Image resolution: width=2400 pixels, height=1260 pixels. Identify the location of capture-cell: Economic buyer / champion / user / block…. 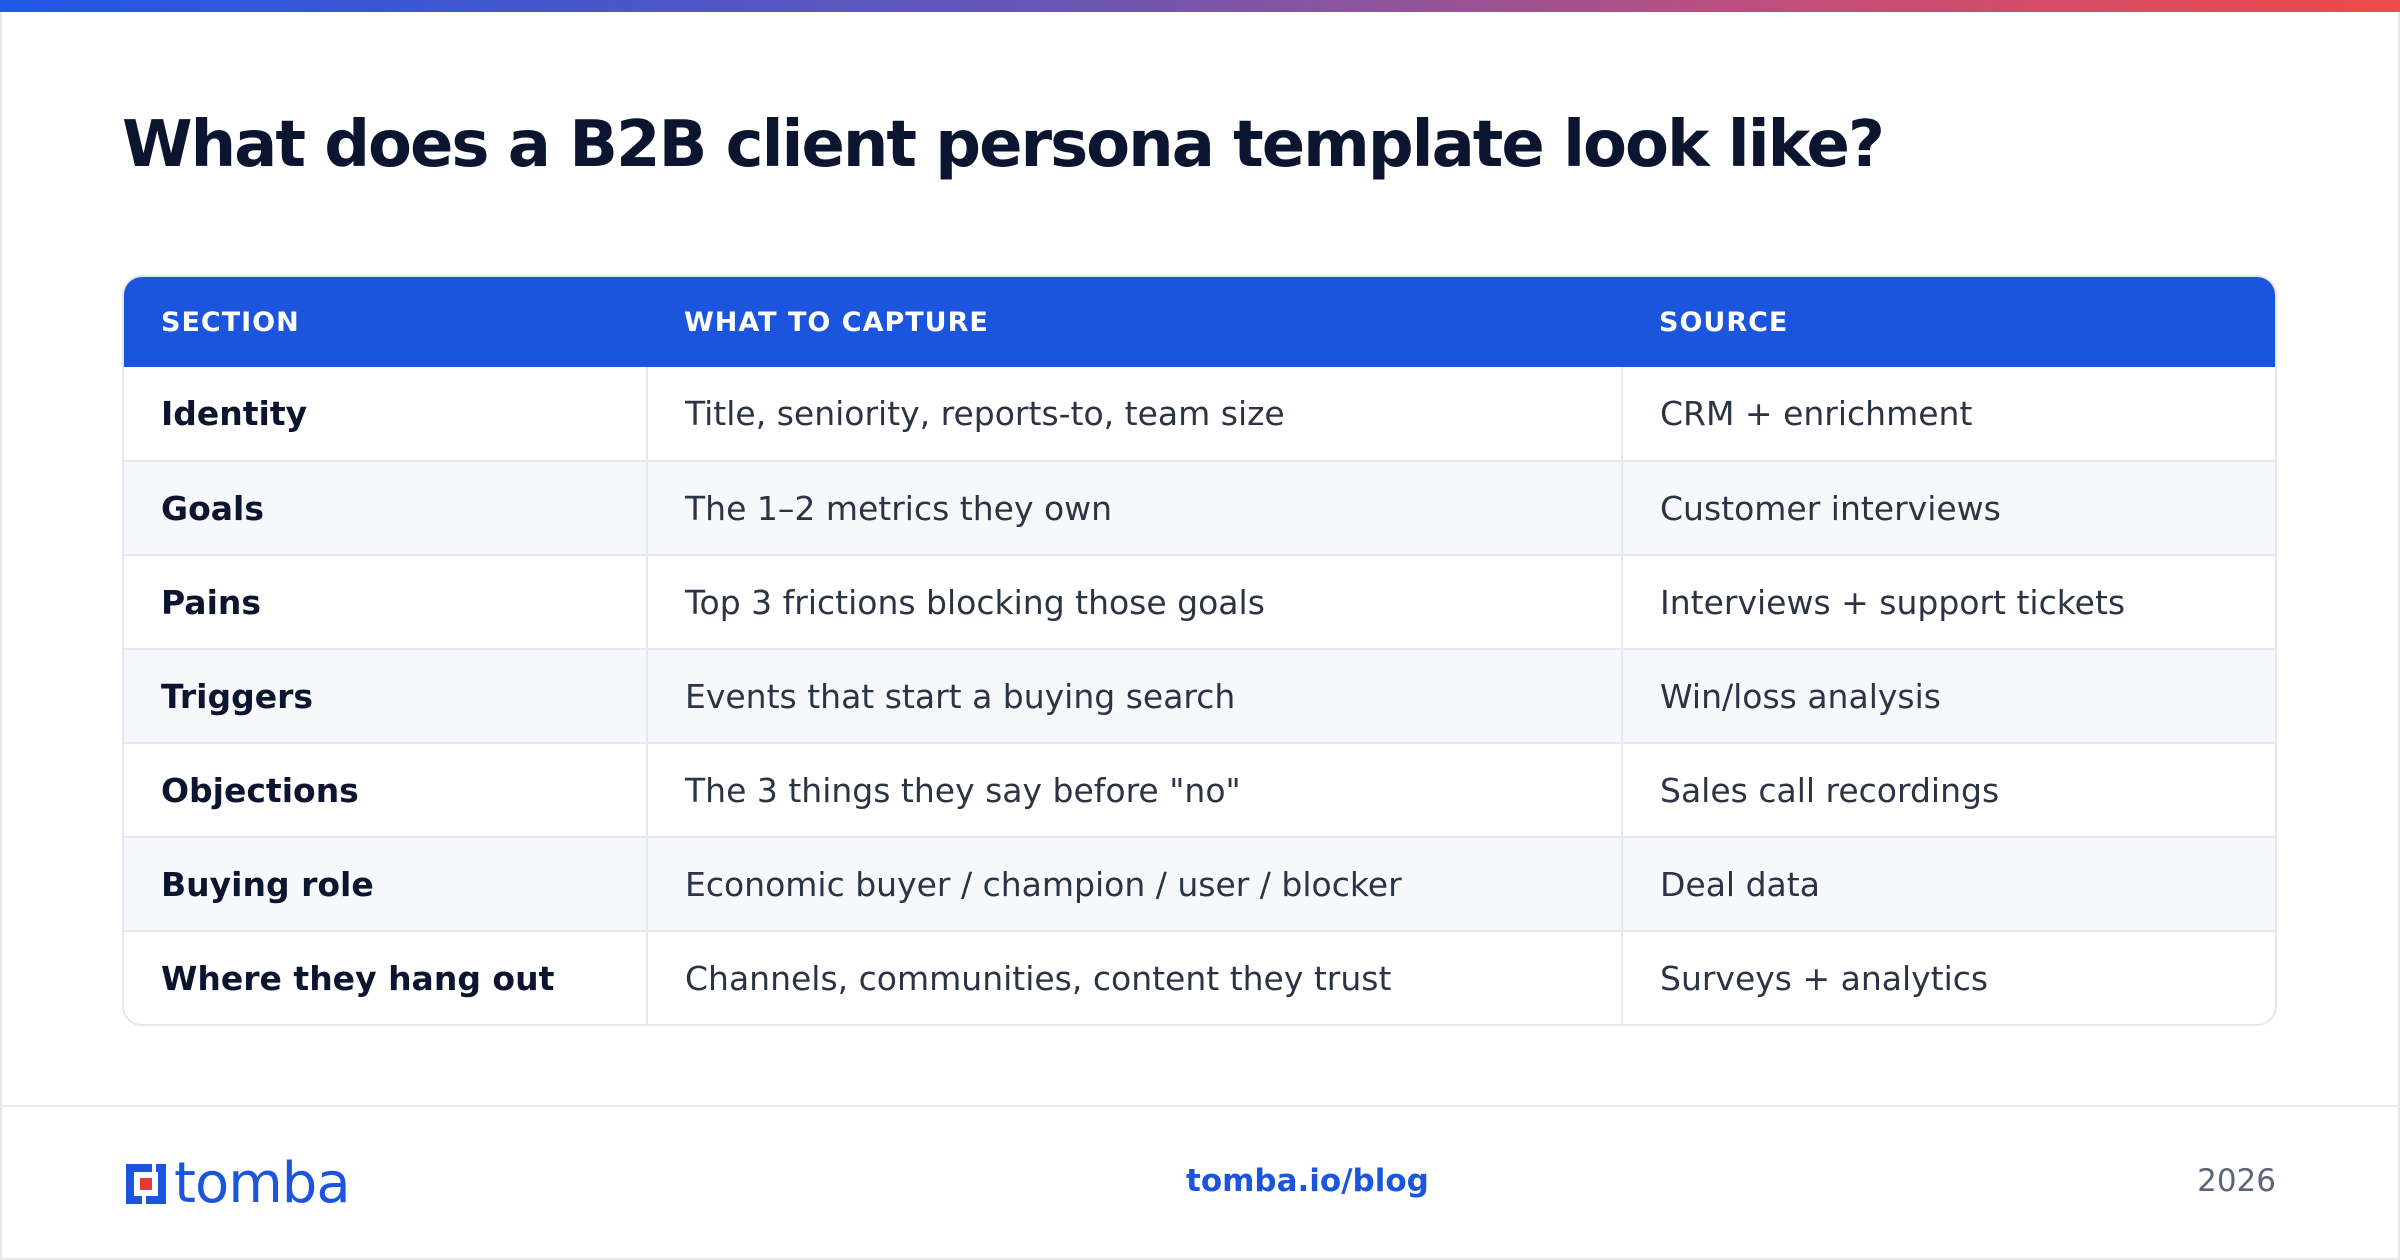
(1134, 883).